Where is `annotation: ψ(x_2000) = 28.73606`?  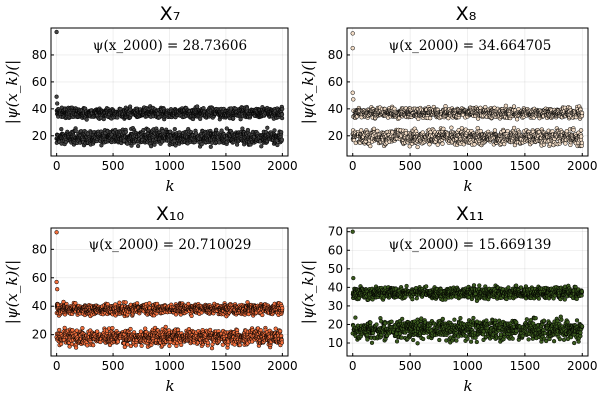
annotation: ψ(x_2000) = 28.73606 is located at coordinates (170, 46).